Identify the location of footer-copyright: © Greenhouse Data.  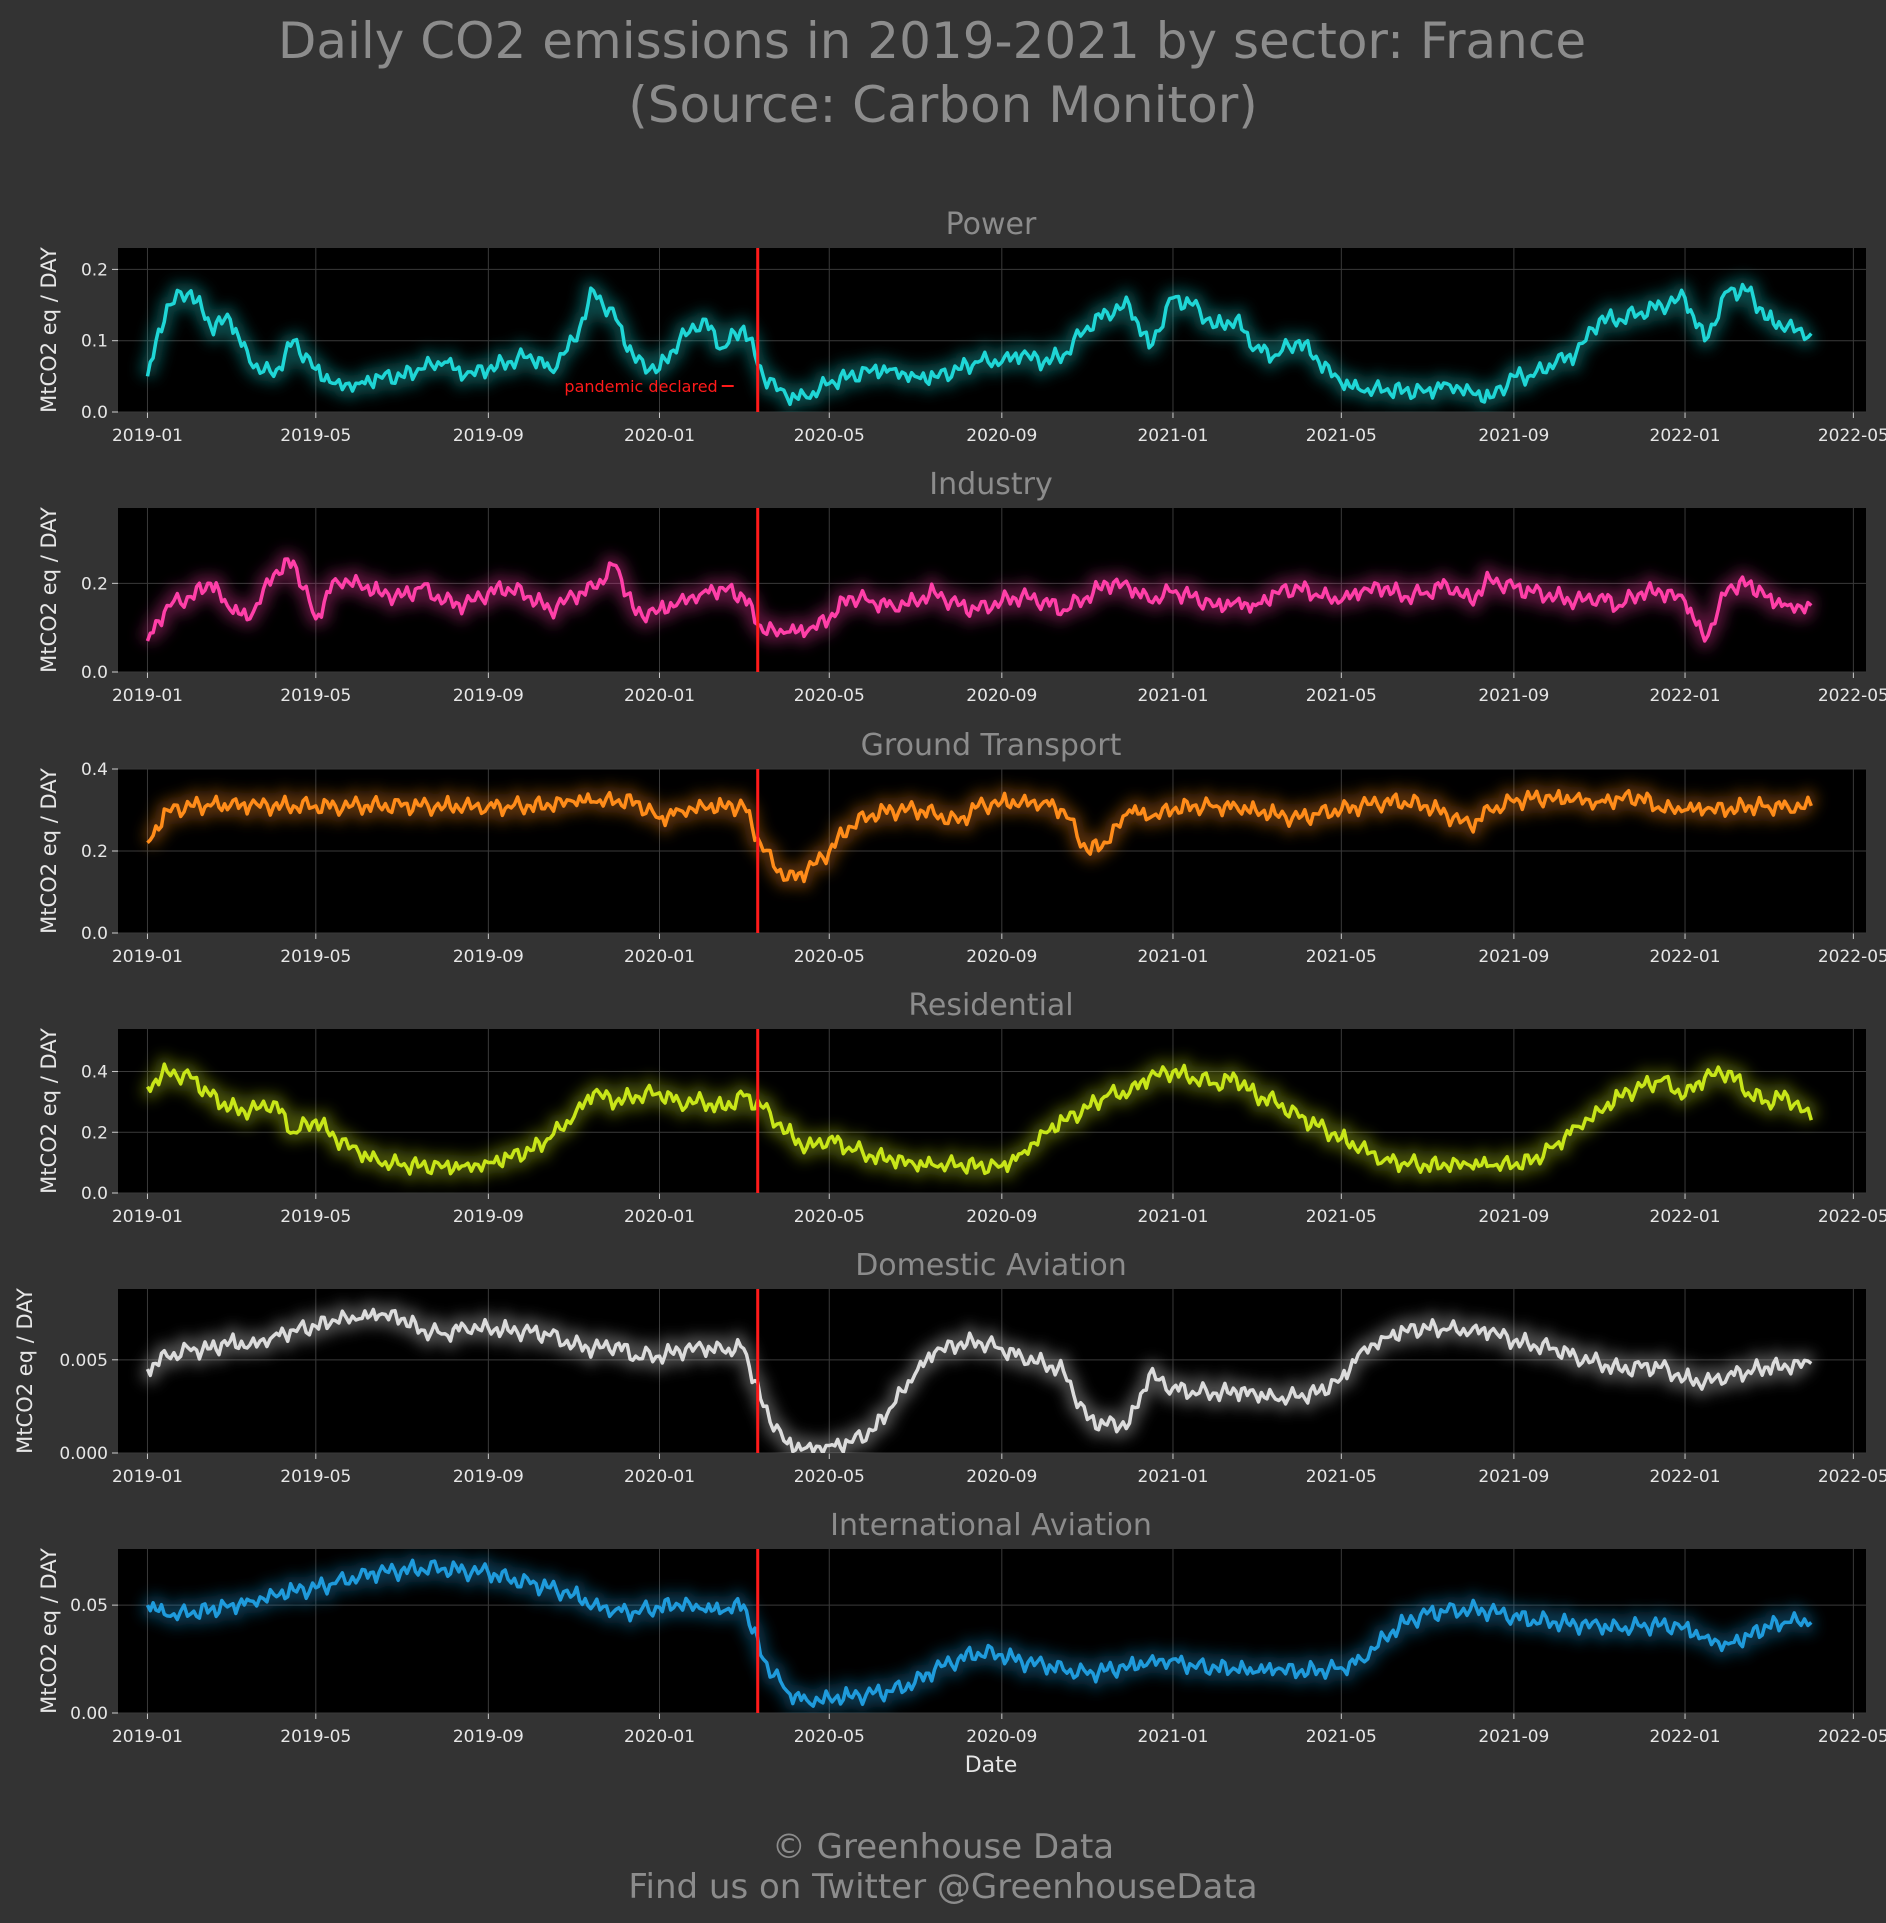
(943, 1847).